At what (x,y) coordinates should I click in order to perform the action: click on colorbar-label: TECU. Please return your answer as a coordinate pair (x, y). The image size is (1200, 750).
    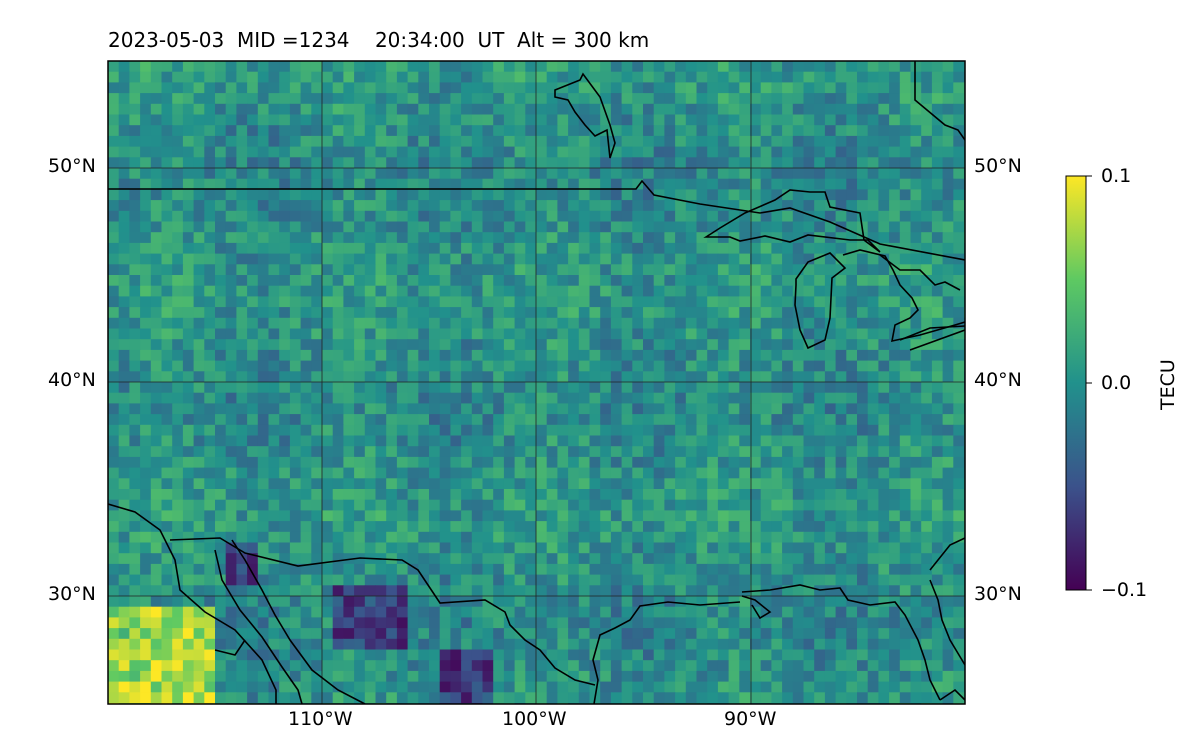
    Looking at the image, I should click on (1168, 384).